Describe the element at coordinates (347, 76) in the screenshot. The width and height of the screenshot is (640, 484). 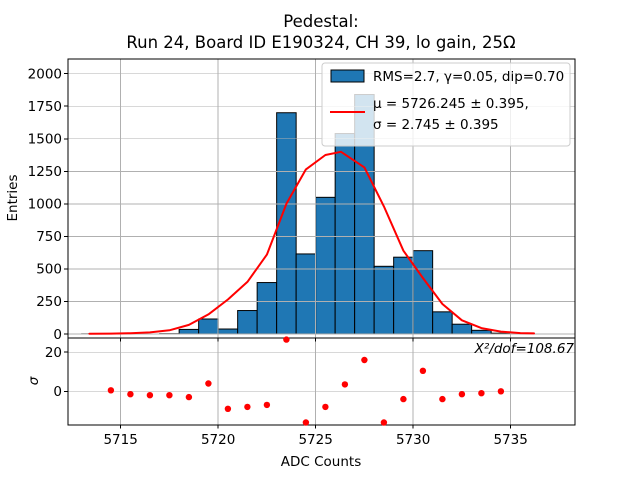
I see `legend-histogram-swatch` at that location.